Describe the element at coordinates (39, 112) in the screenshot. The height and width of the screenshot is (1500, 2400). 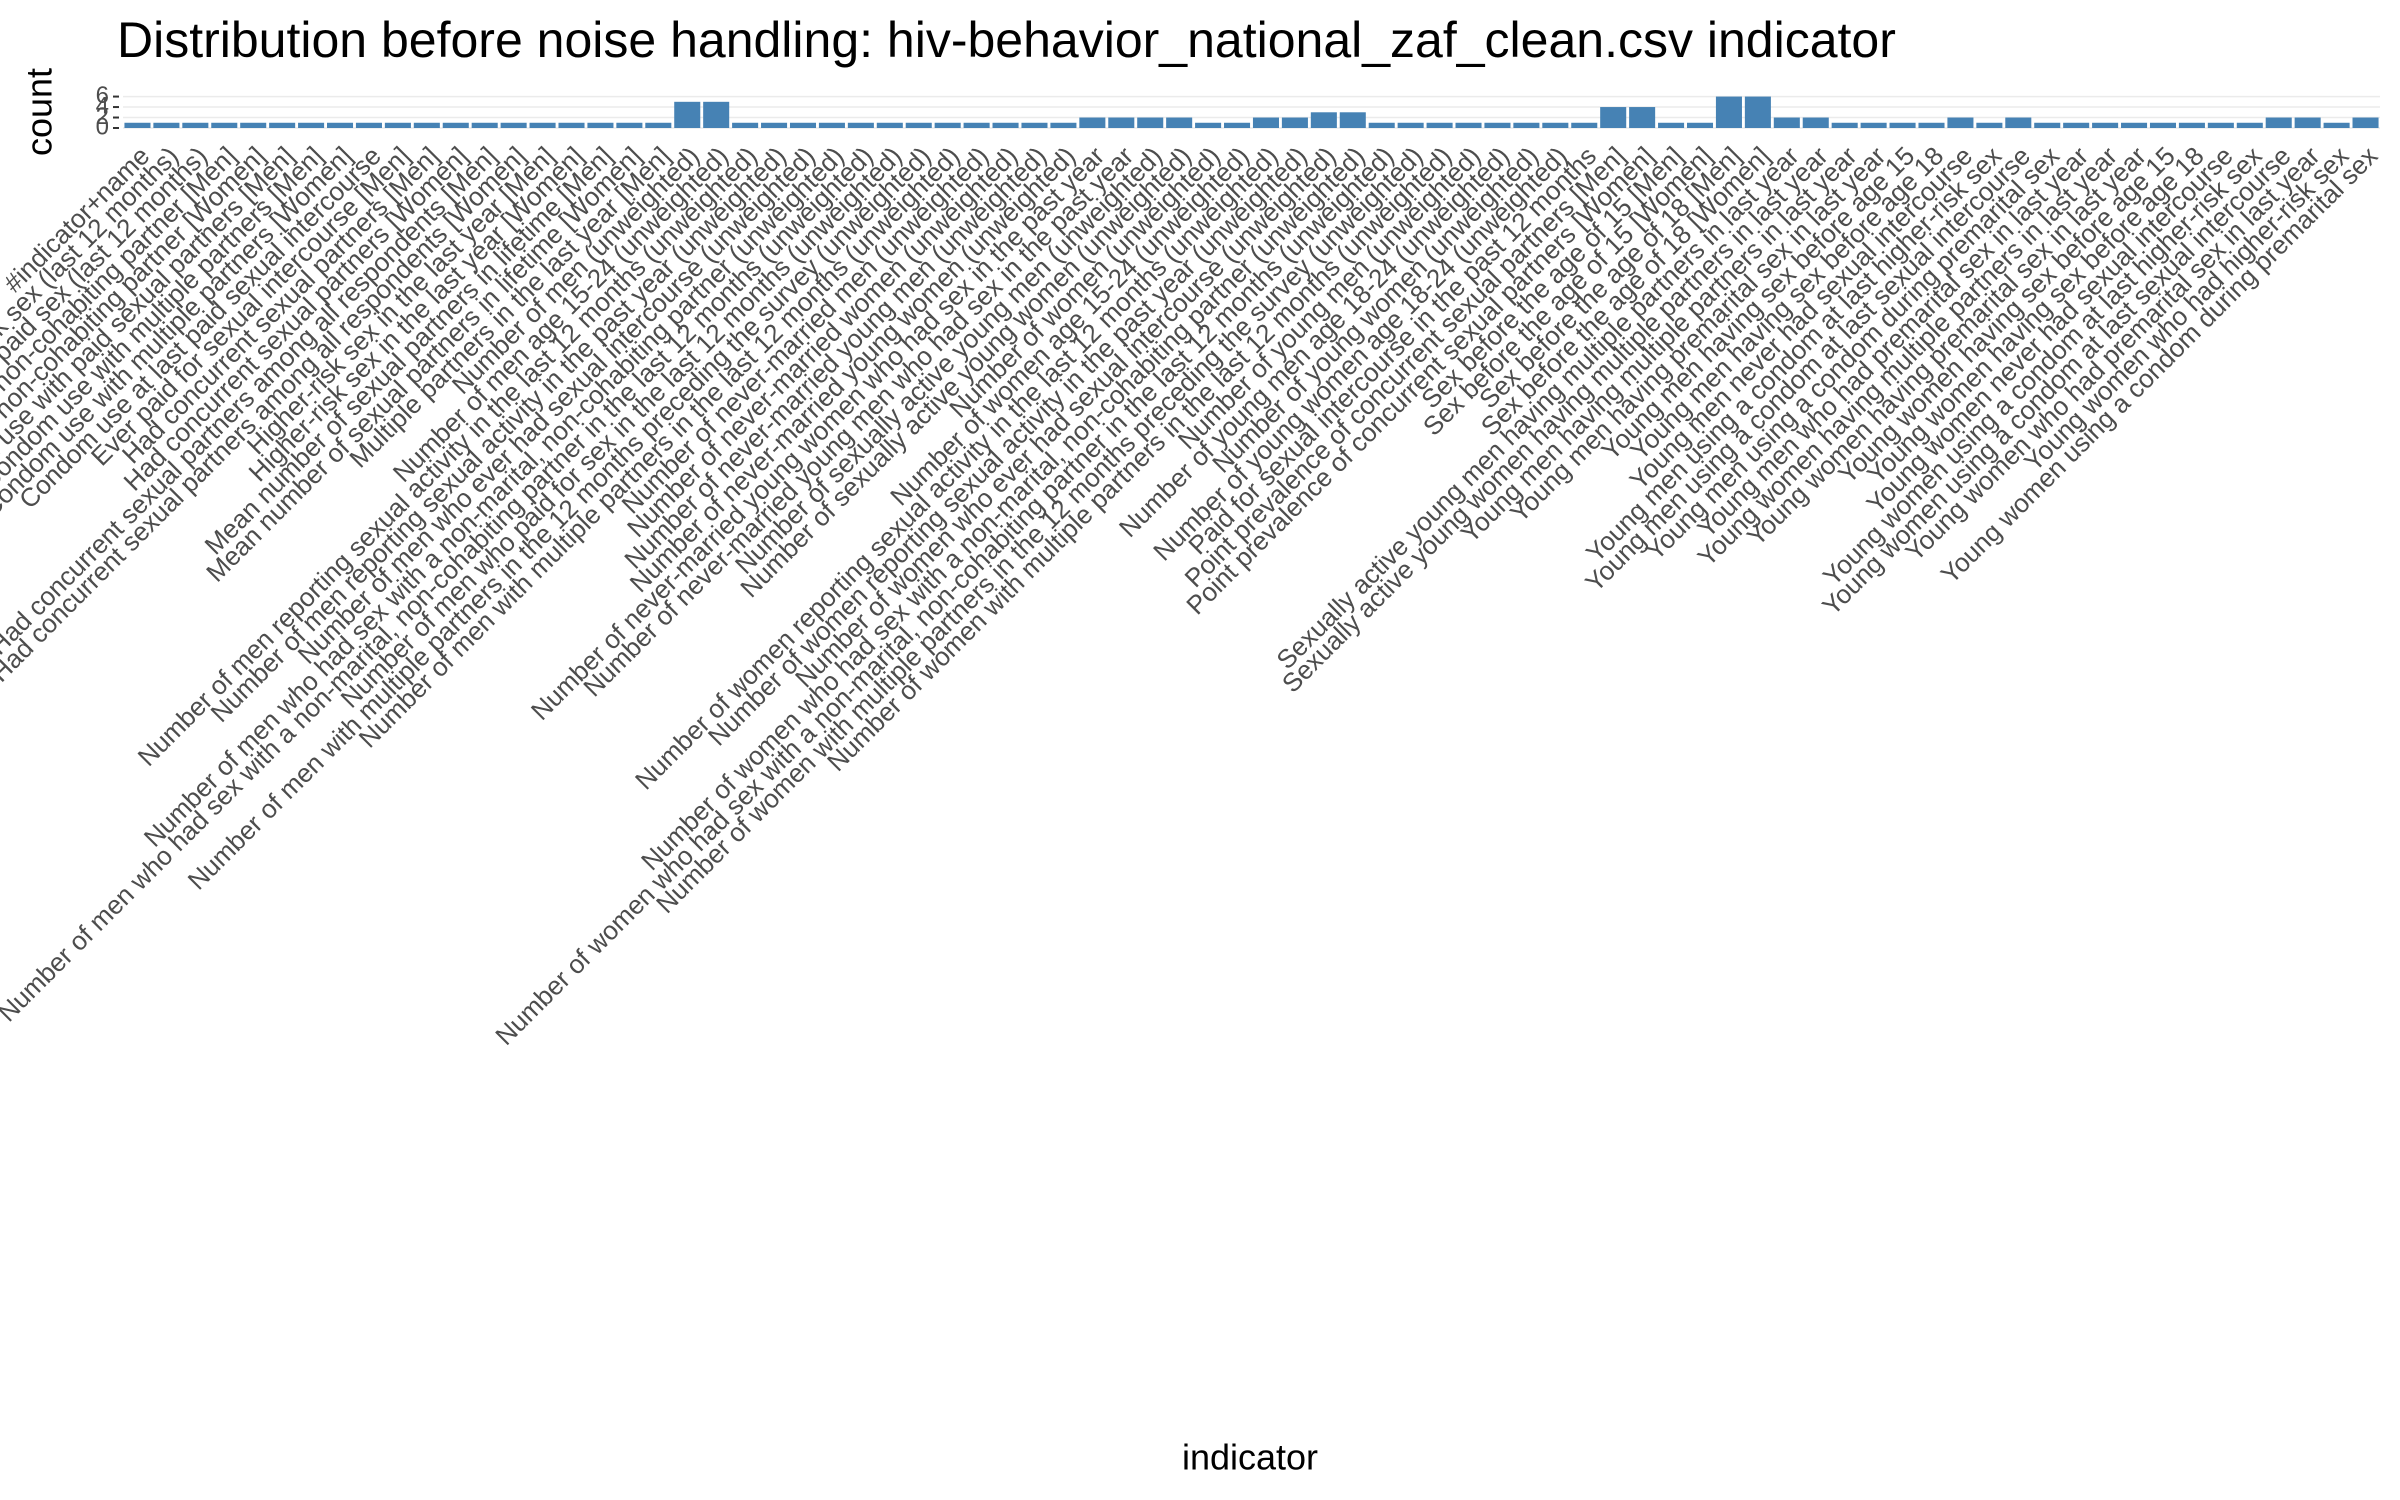
I see `y-axis-title: count` at that location.